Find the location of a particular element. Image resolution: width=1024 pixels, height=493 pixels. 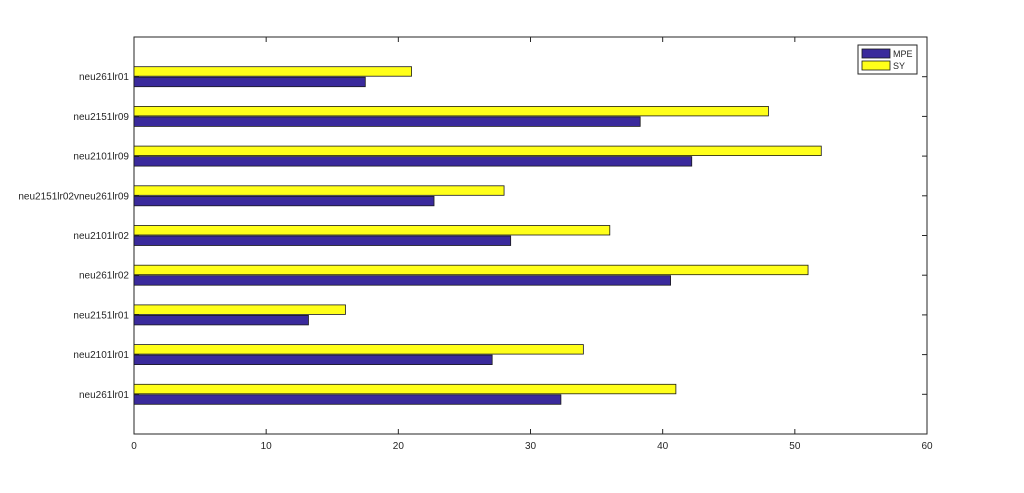

y-tick-label-8: neu2151lr09 is located at coordinates (101, 117).